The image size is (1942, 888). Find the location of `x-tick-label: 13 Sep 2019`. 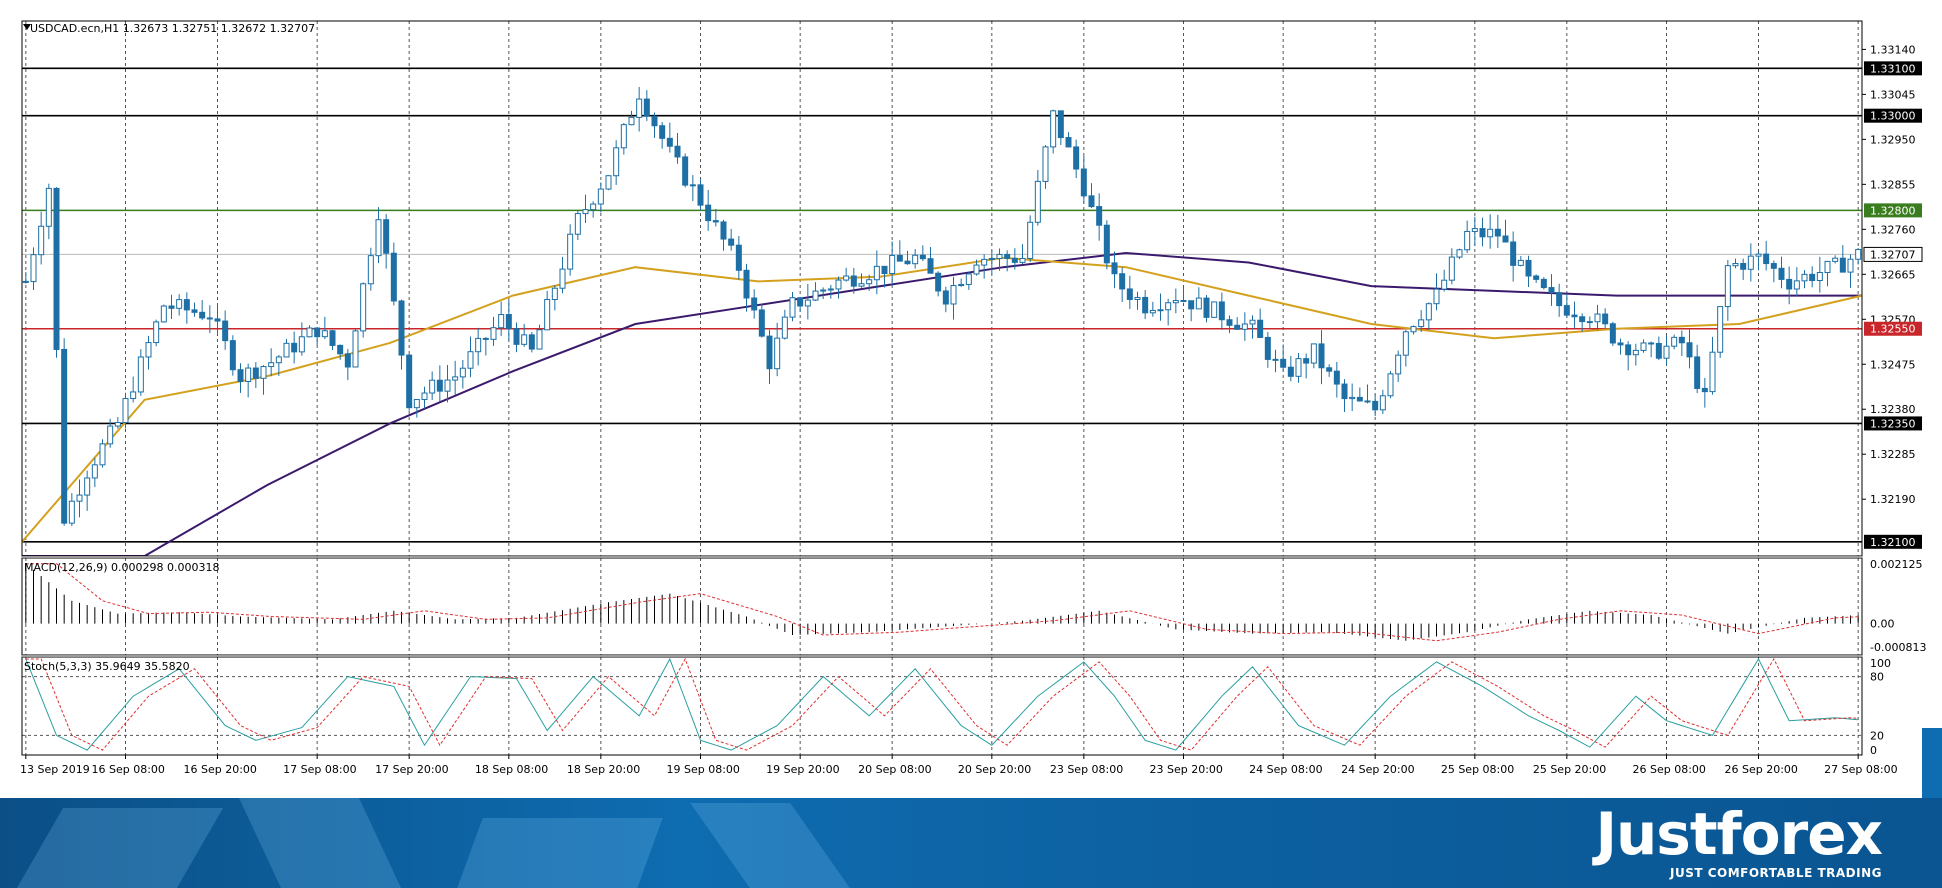

x-tick-label: 13 Sep 2019 is located at coordinates (55, 769).